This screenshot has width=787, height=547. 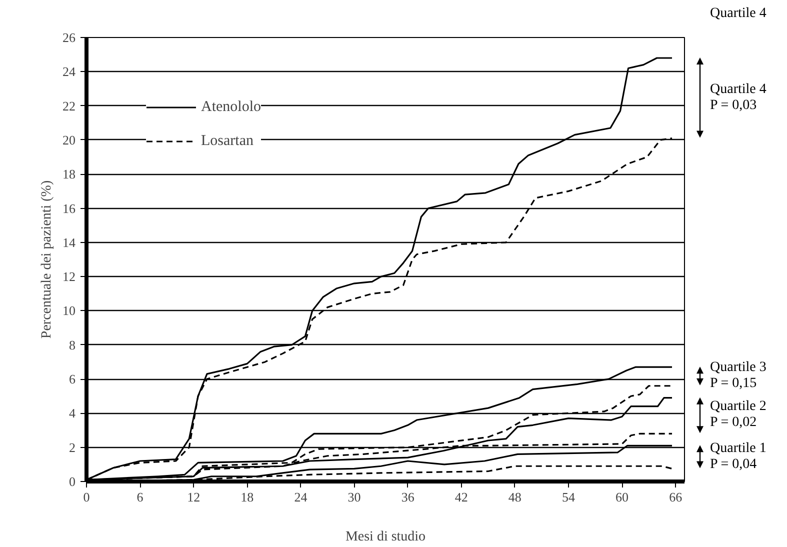 What do you see at coordinates (72, 413) in the screenshot?
I see `y-tick-label: 4` at bounding box center [72, 413].